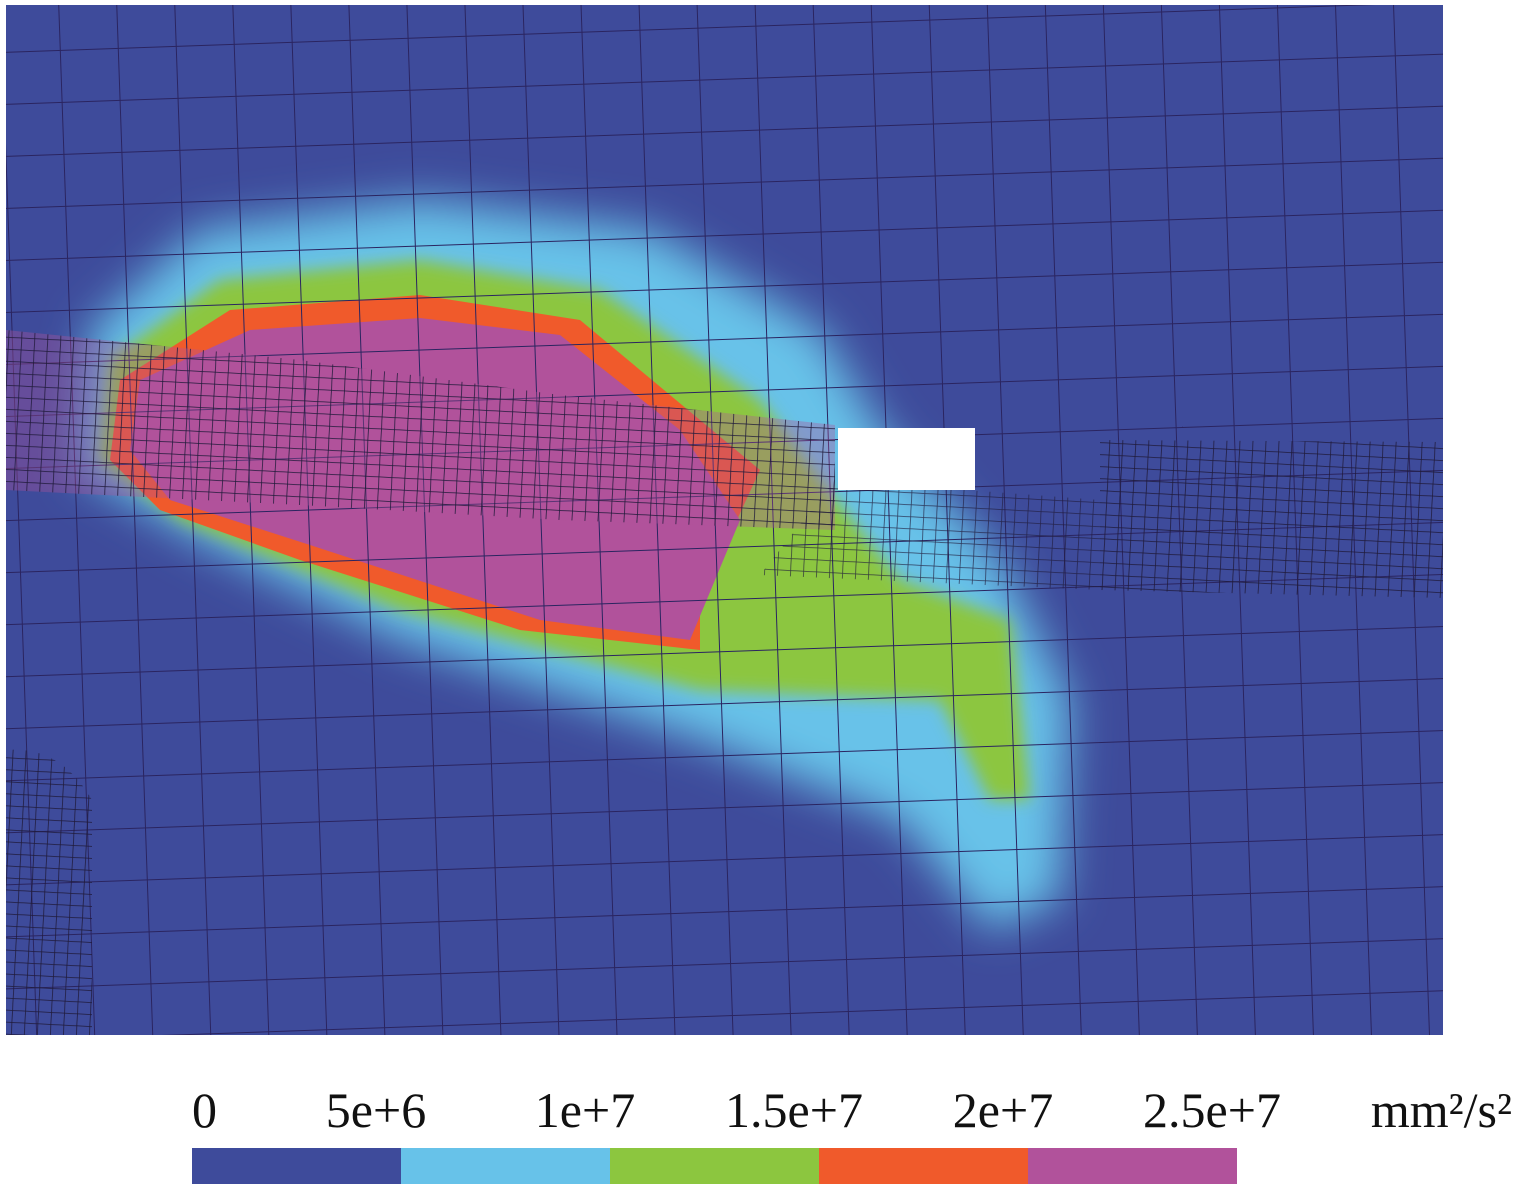  Describe the element at coordinates (585, 1110) in the screenshot. I see `colorbar-tick-label: 1e+7` at that location.